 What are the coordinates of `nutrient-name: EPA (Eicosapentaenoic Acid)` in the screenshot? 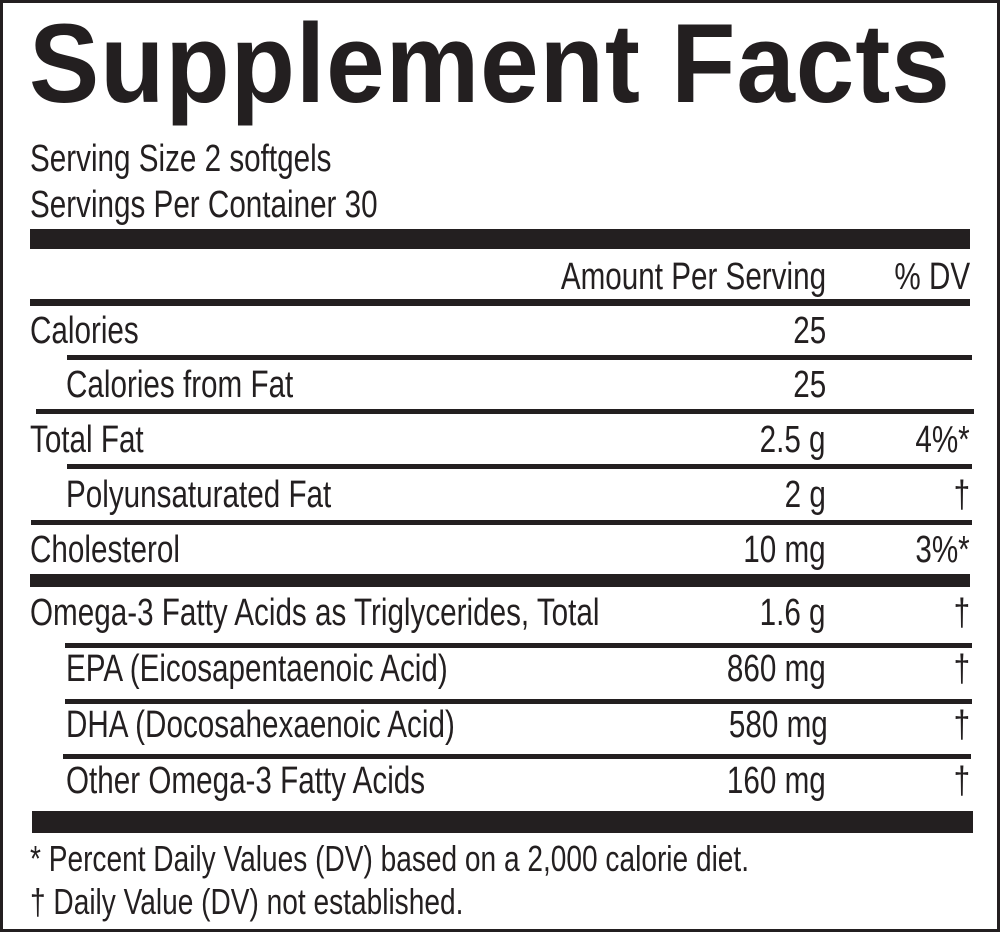 It's located at (257, 669).